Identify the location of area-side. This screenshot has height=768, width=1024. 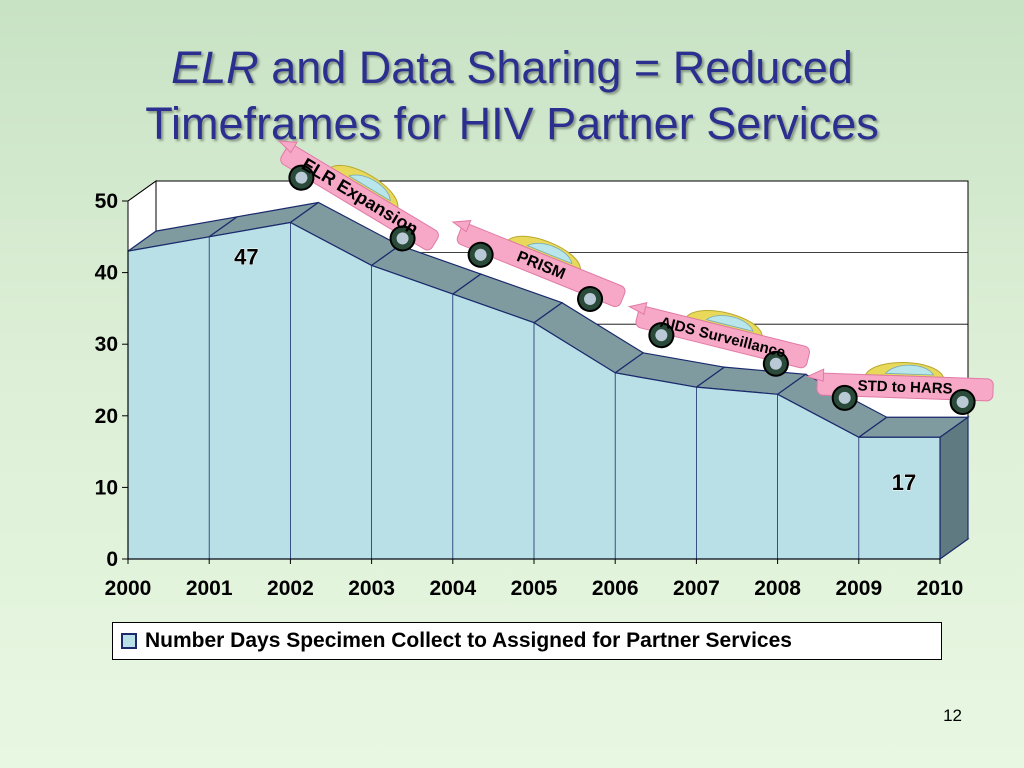
(954, 488).